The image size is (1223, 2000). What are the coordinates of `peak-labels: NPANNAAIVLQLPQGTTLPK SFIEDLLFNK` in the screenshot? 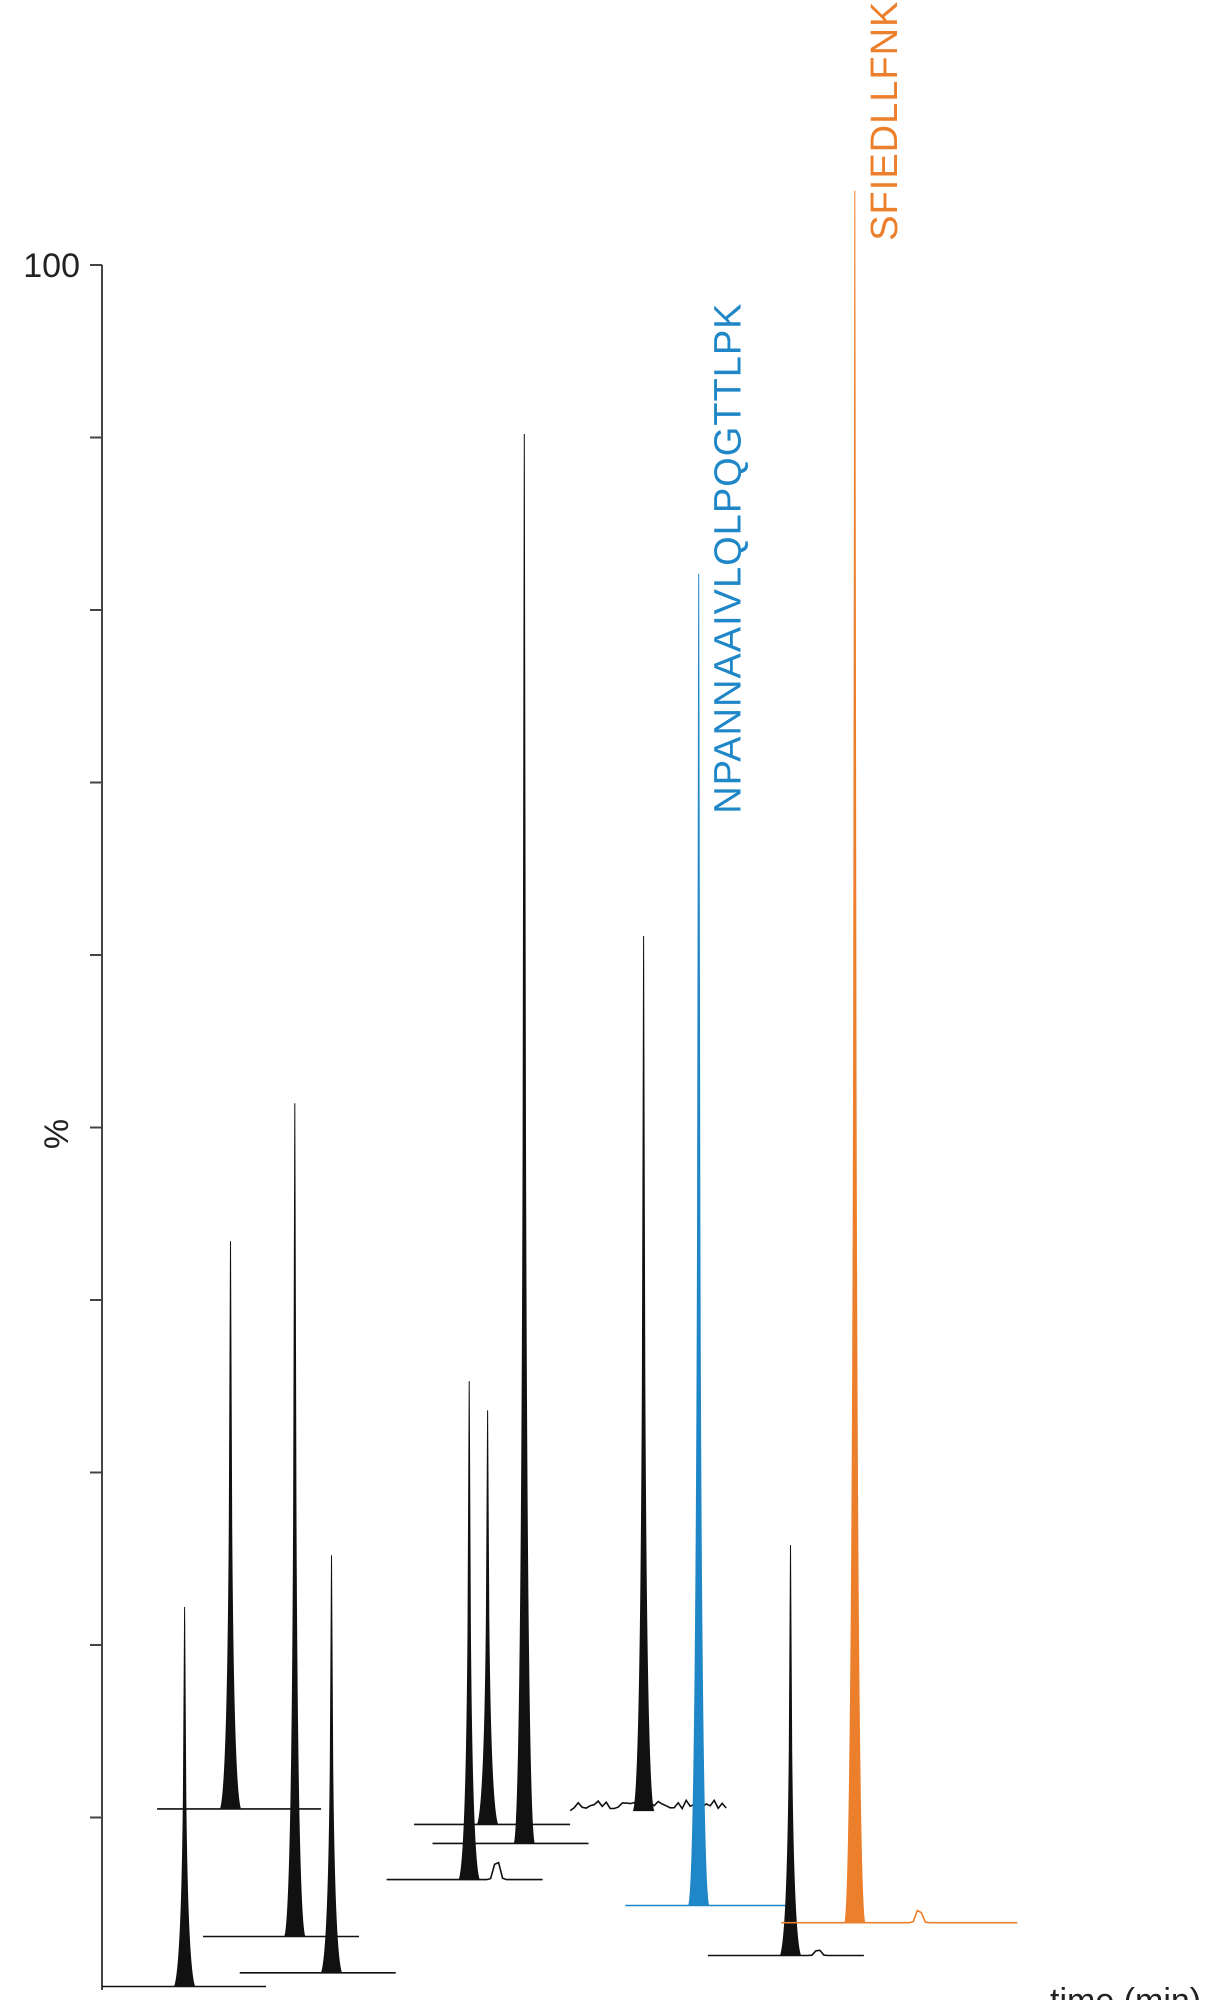 It's located at (807, 407).